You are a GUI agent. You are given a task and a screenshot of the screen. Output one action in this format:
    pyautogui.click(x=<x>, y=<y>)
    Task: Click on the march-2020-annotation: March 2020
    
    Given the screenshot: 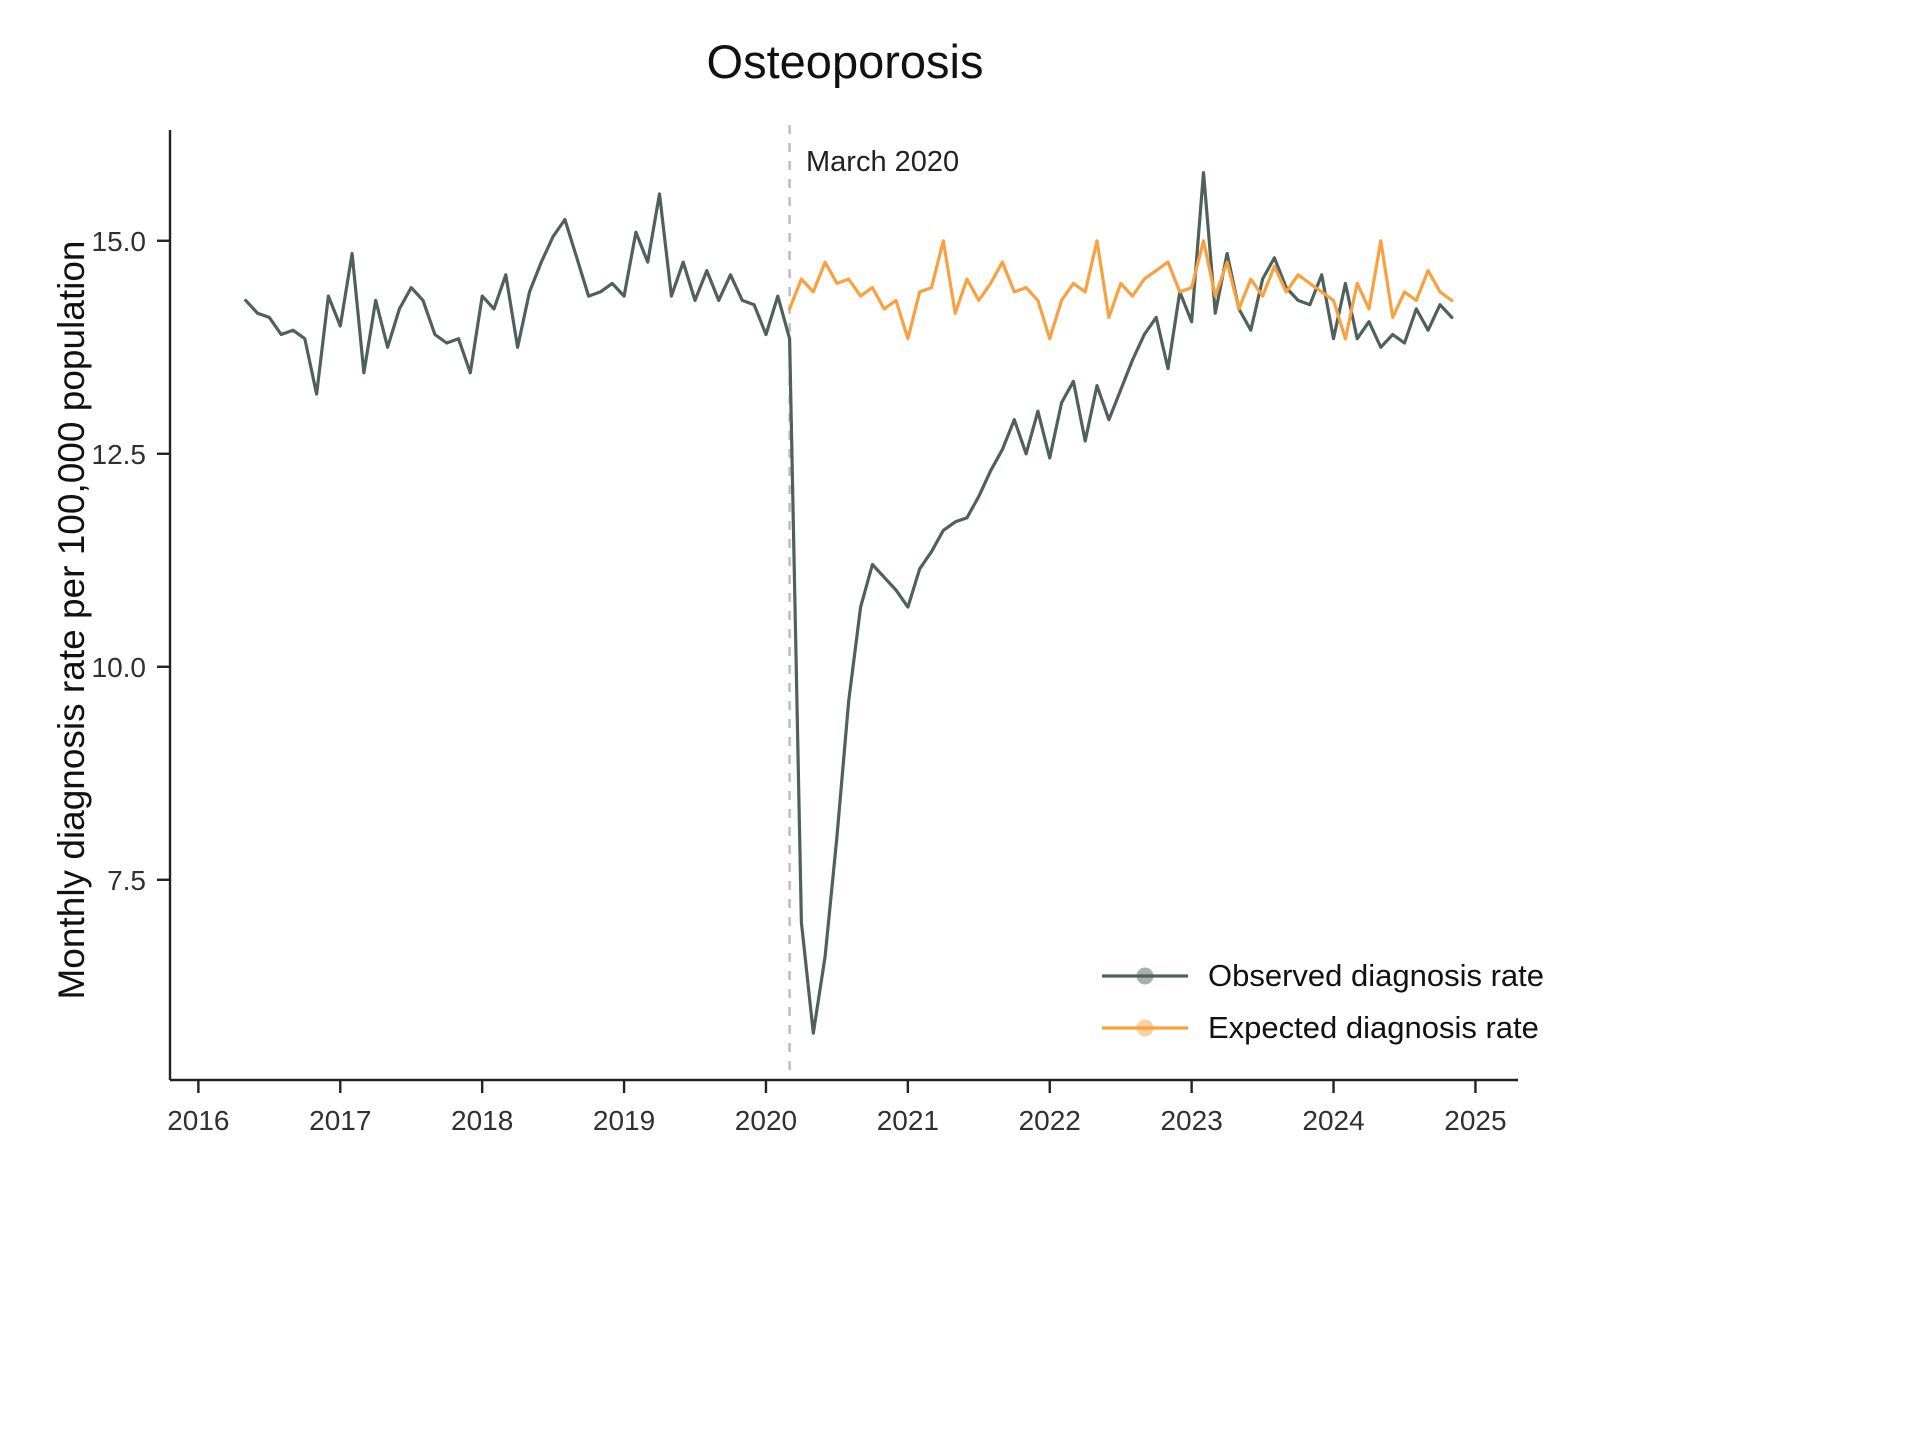 What is the action you would take?
    pyautogui.click(x=883, y=162)
    